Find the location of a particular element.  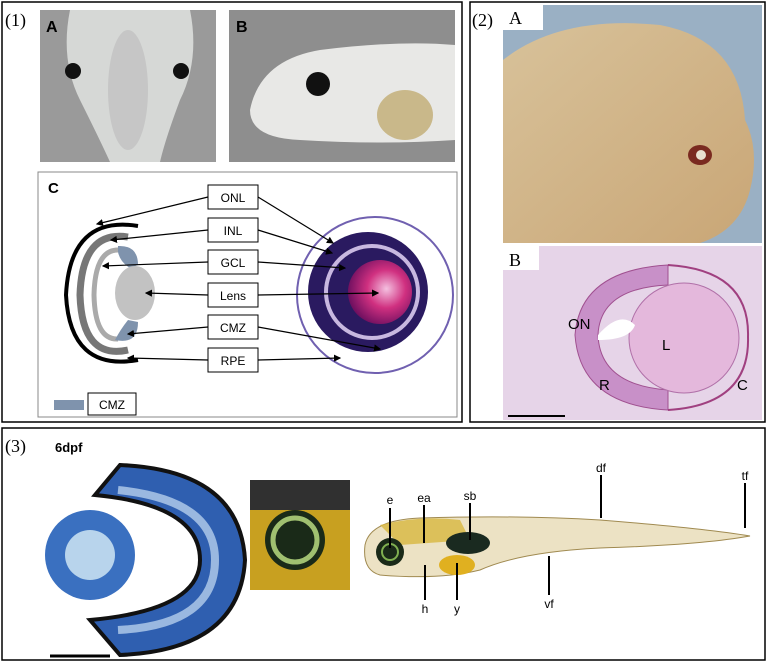

layer-labels: ONL INL GCL Lens CMZ RPE is located at coordinates (233, 278).